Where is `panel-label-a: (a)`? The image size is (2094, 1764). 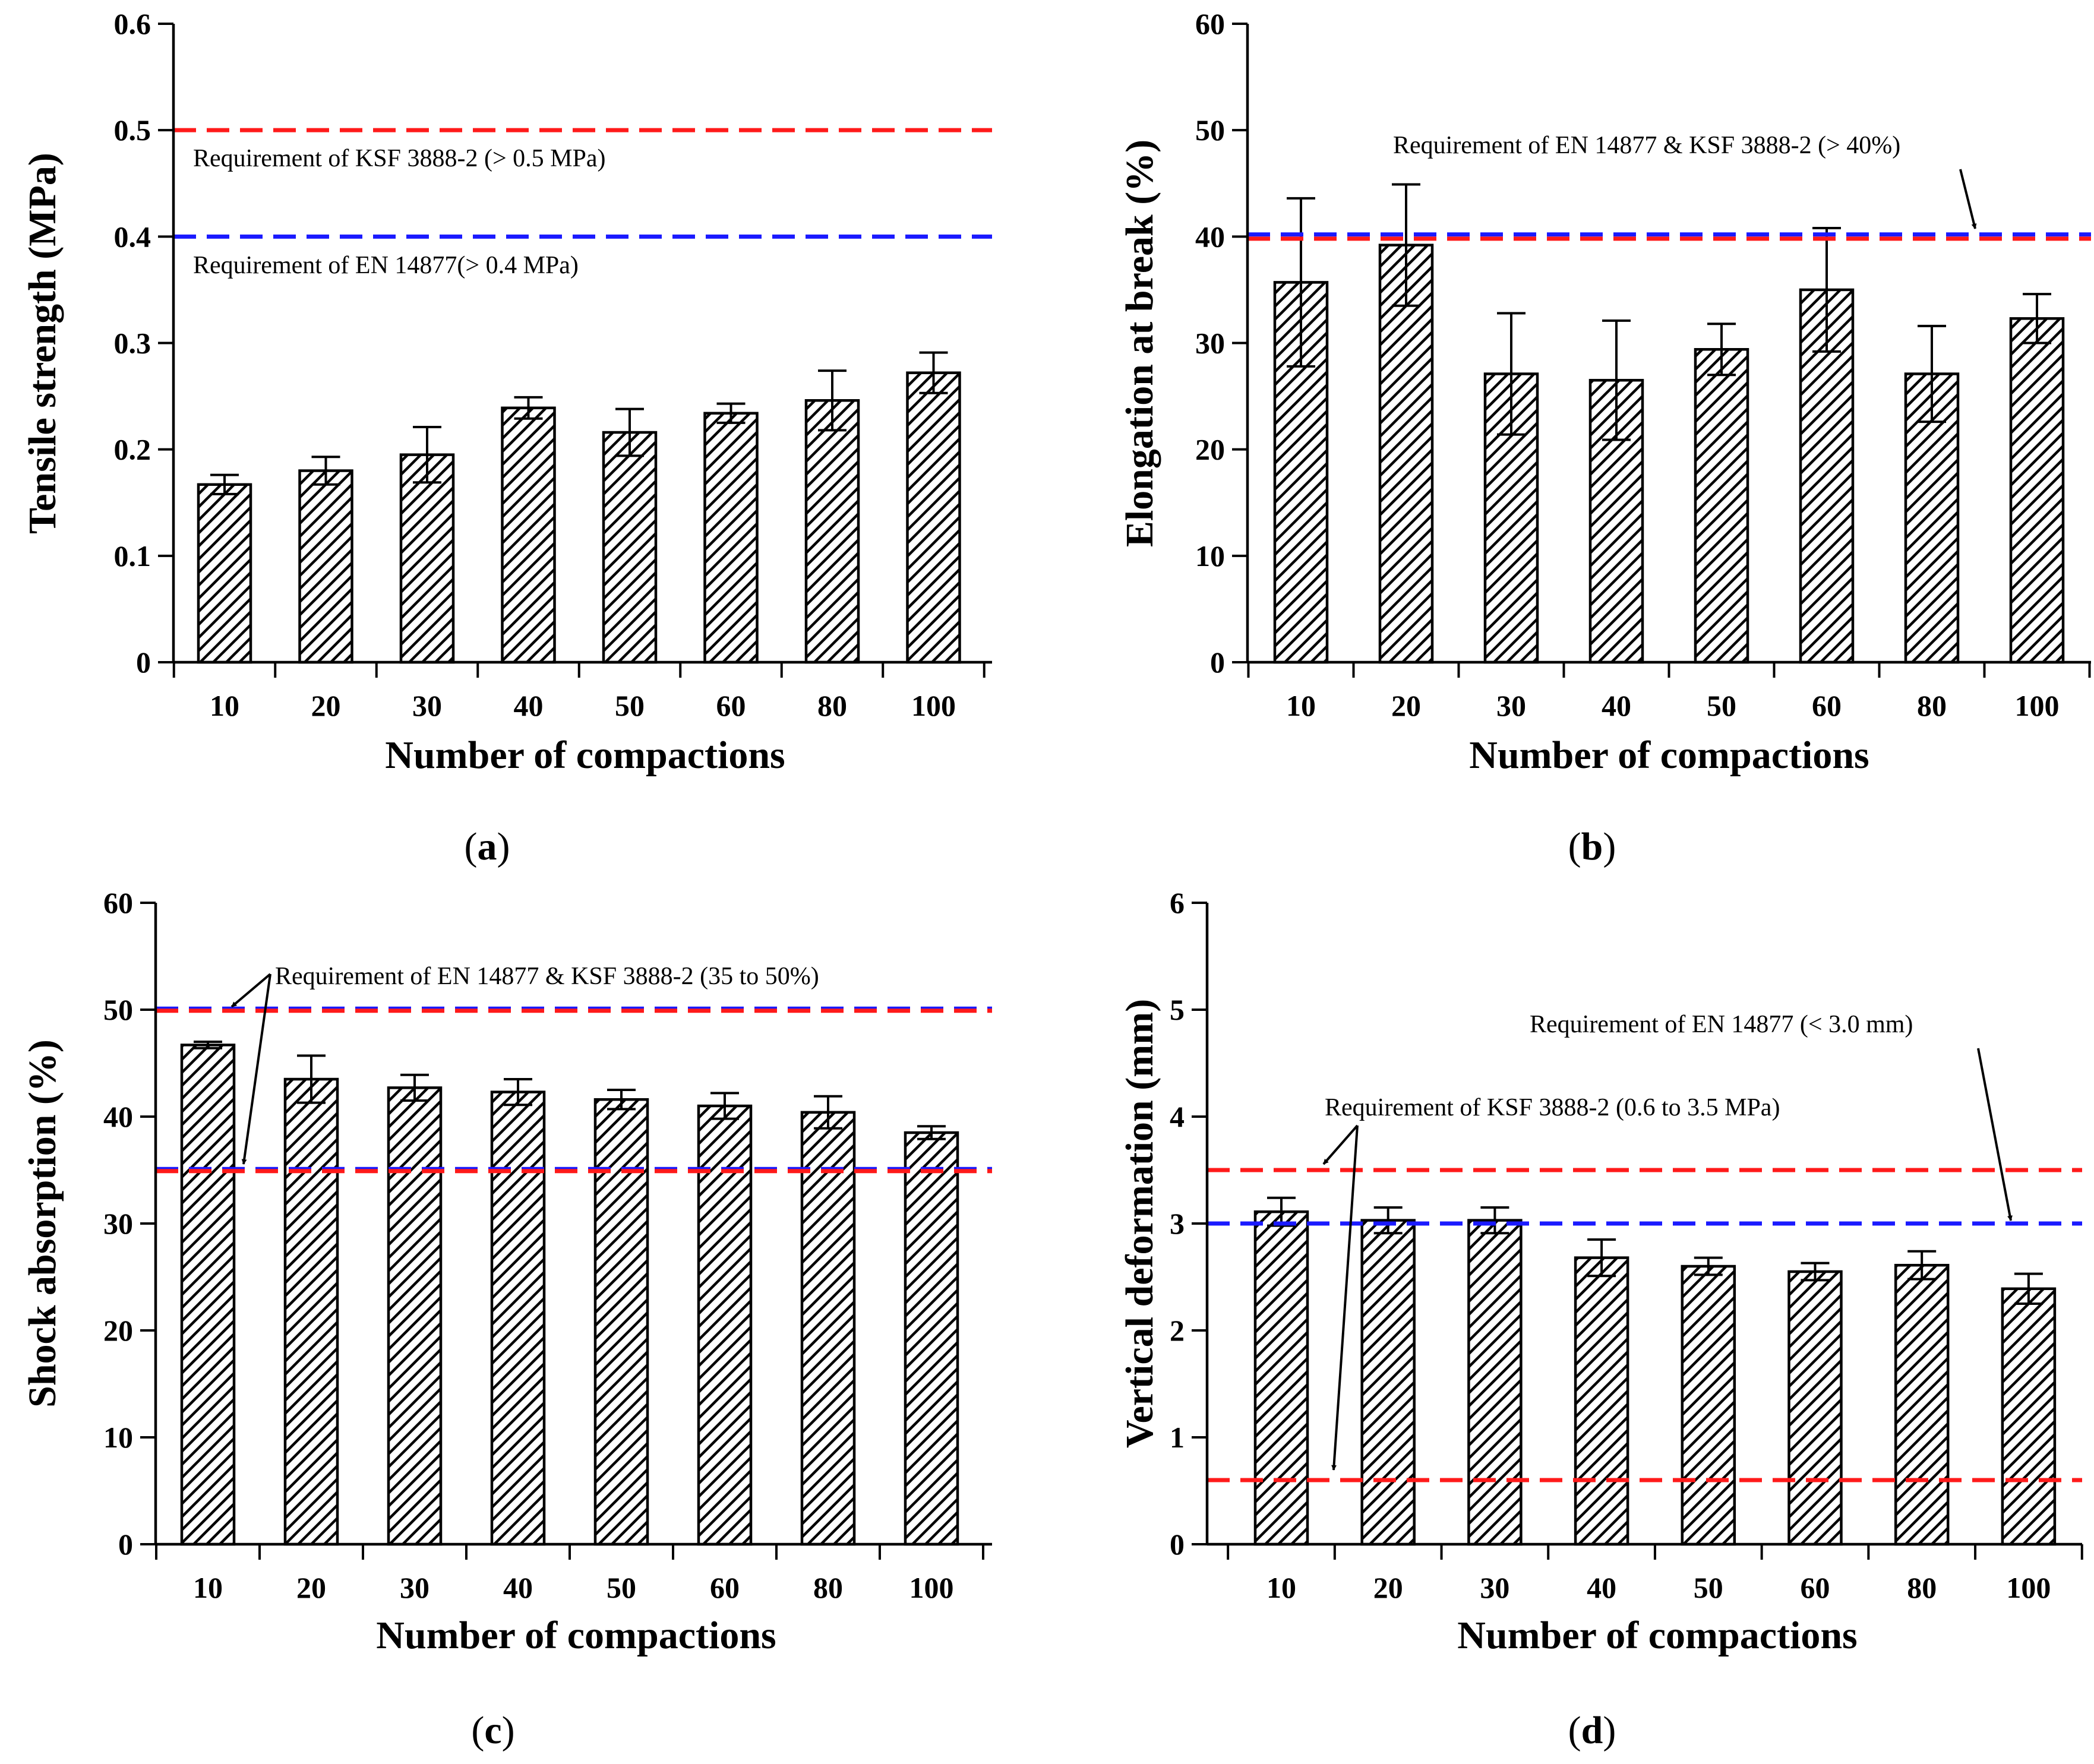
panel-label-a: (a) is located at coordinates (488, 847).